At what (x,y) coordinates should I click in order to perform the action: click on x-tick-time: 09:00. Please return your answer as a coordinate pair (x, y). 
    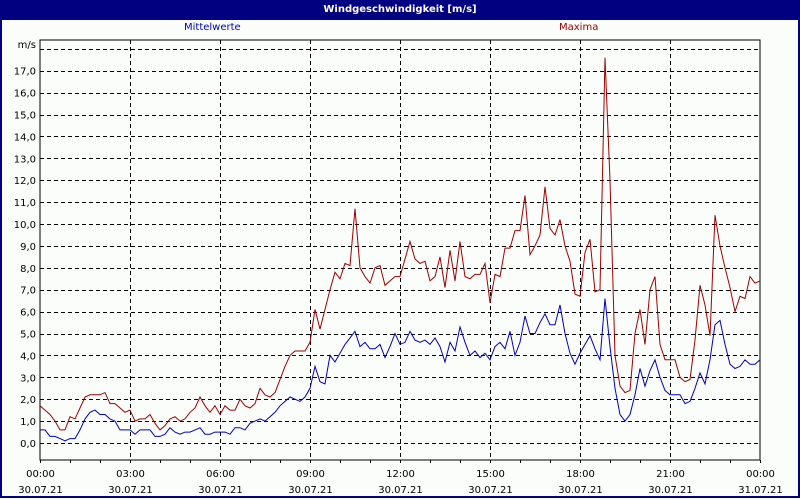
    Looking at the image, I should click on (310, 474).